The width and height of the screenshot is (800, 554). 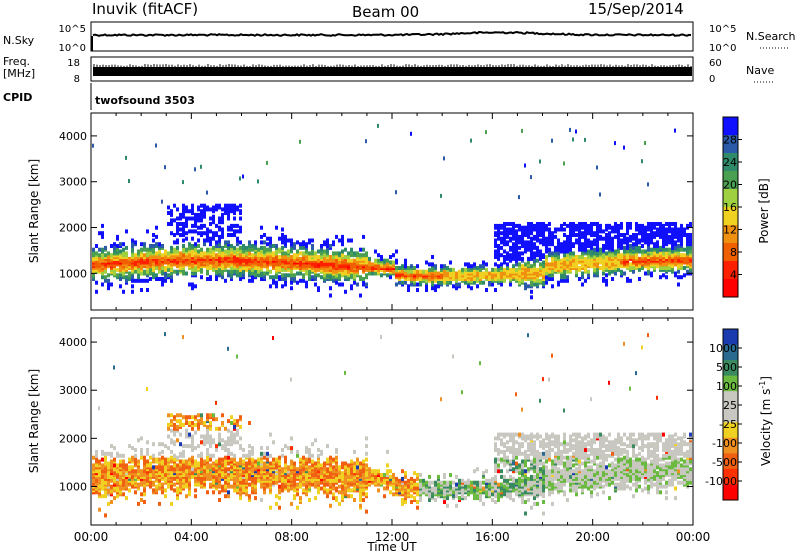 What do you see at coordinates (19, 73) in the screenshot?
I see `freq-unit-label: [MHz]` at bounding box center [19, 73].